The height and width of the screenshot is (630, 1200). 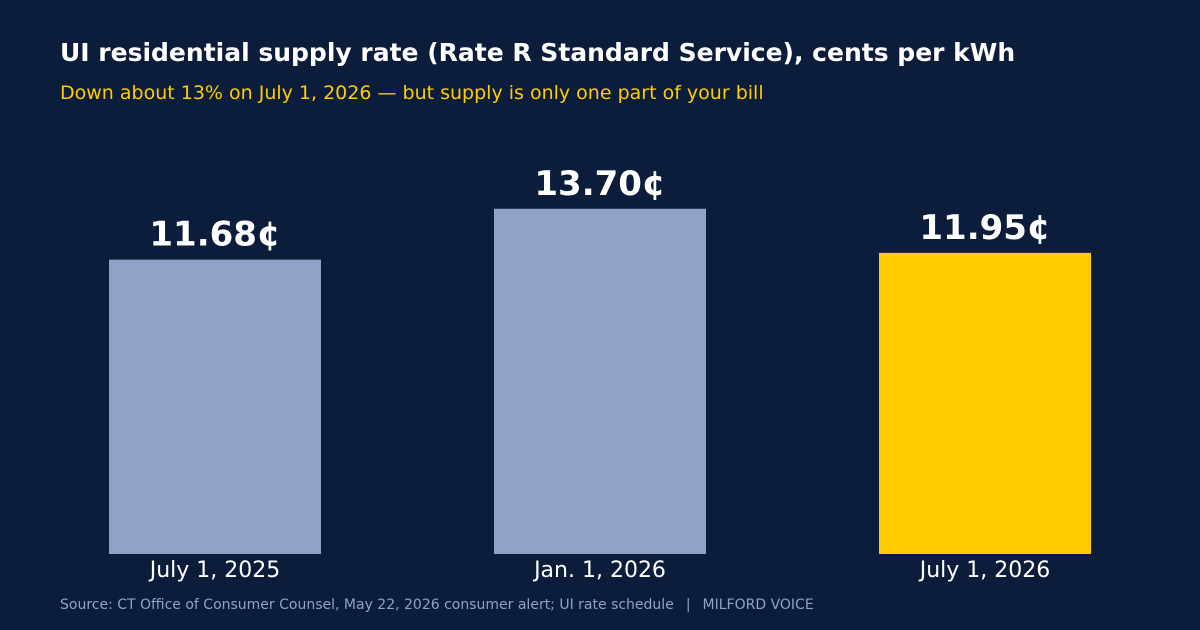 I want to click on value-label-0: 11.68¢, so click(x=214, y=235).